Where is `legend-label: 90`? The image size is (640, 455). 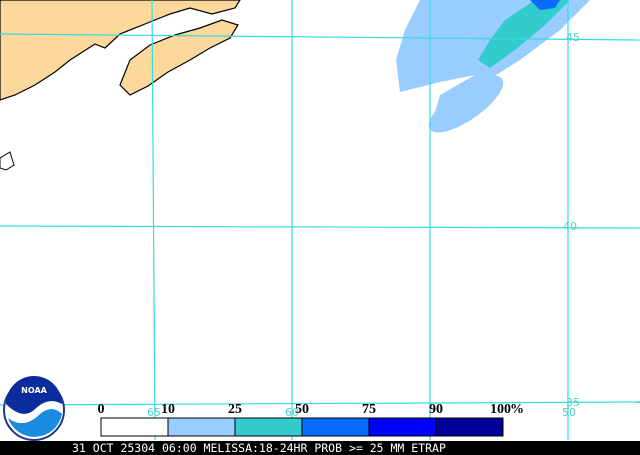
legend-label: 90 is located at coordinates (436, 409).